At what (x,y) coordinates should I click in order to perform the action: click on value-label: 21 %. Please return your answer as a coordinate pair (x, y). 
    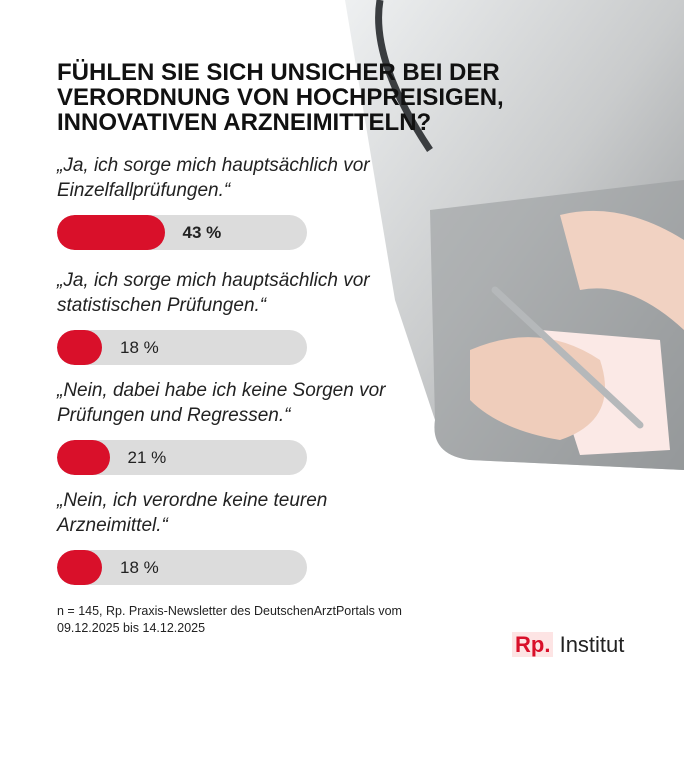
    Looking at the image, I should click on (147, 457).